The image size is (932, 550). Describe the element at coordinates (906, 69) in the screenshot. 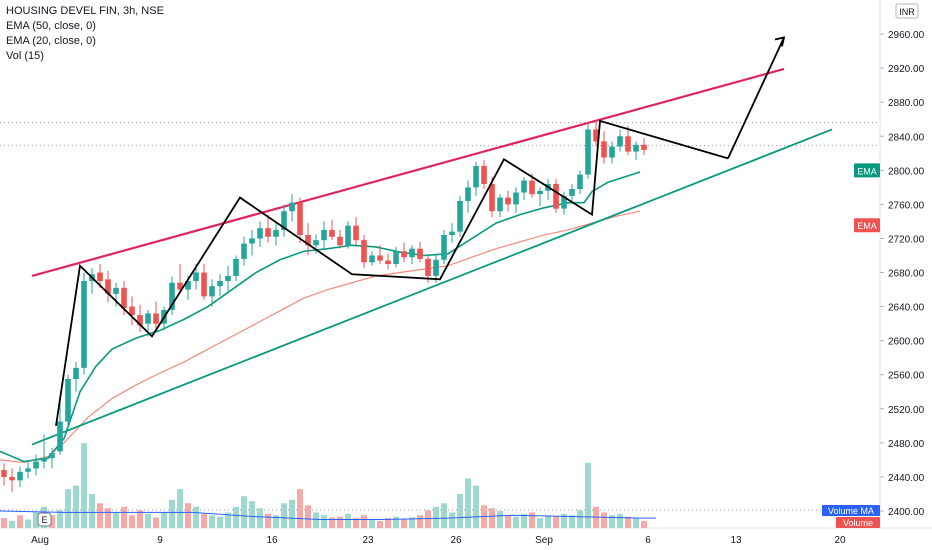

I see `y-tick-label: 2920.00` at that location.